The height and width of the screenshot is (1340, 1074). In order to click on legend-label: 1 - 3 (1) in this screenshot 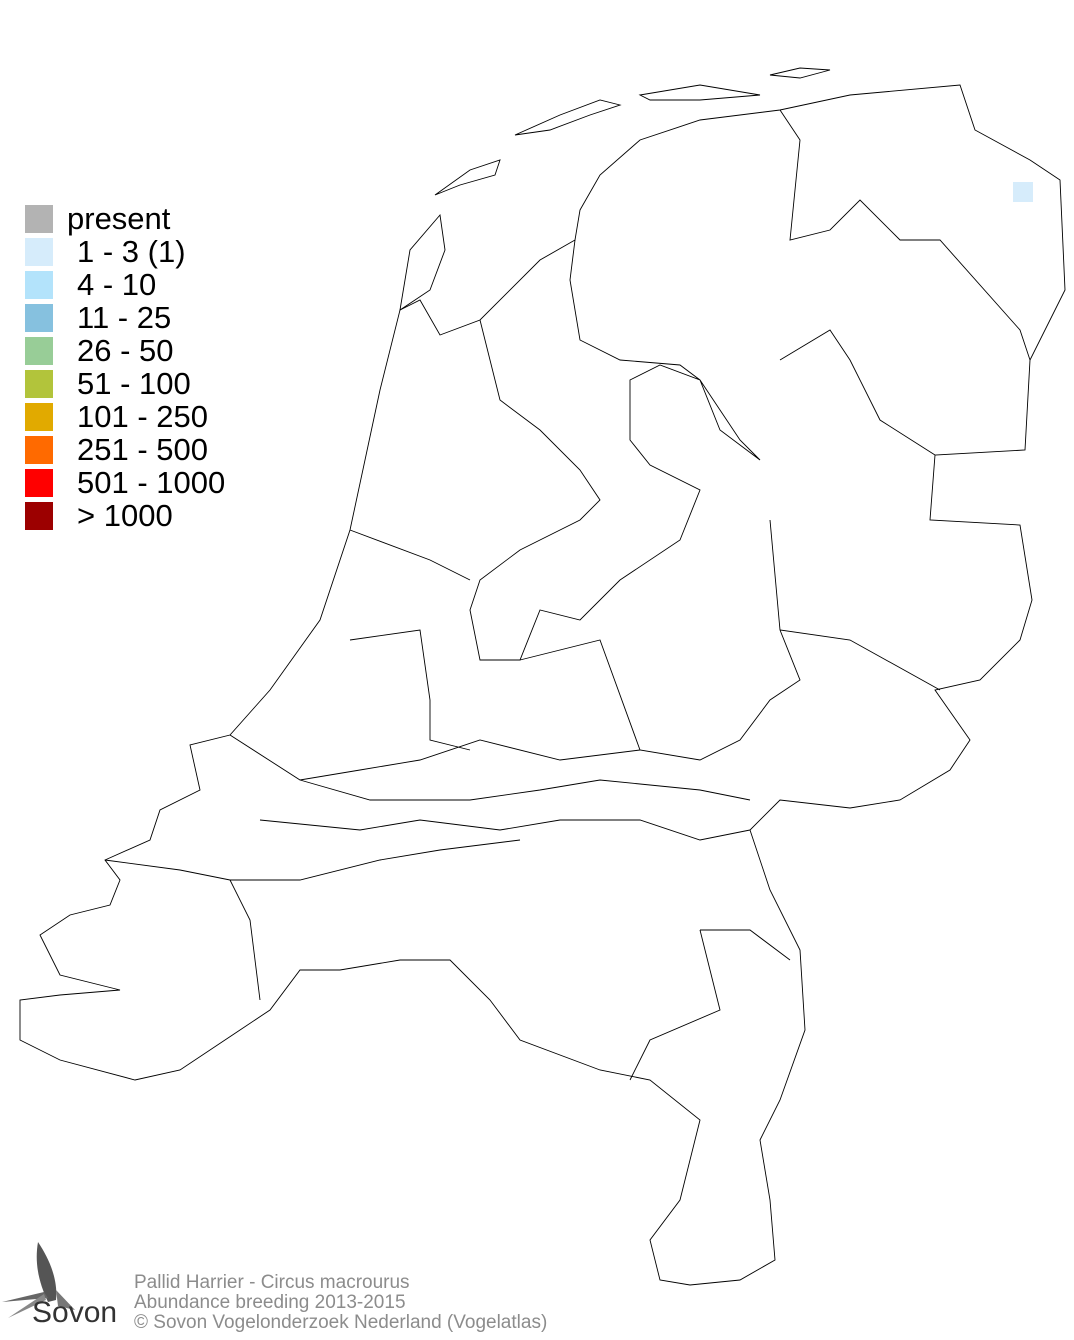, I will do `click(131, 251)`.